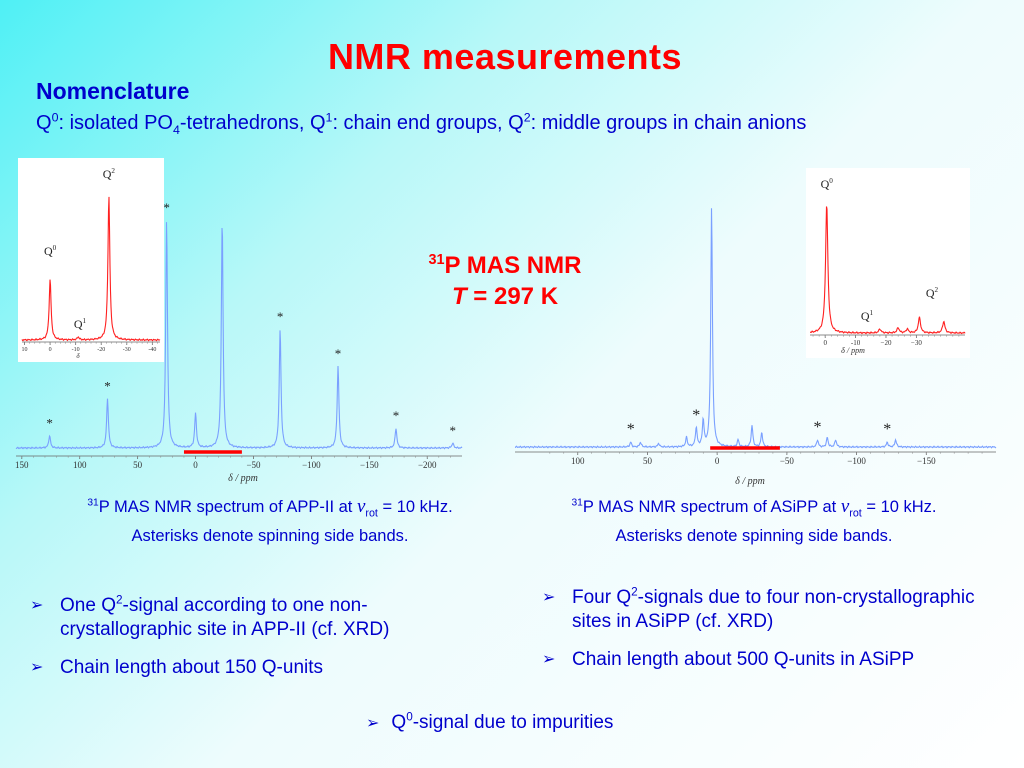 This screenshot has height=768, width=1024. What do you see at coordinates (22, 465) in the screenshot?
I see `x-tick-label: 150` at bounding box center [22, 465].